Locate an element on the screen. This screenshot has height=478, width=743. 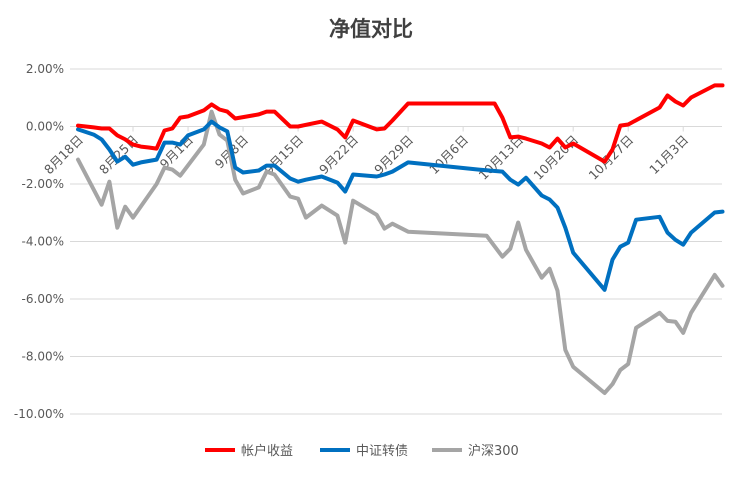
chart-title: 净值对比 is located at coordinates (371, 29).